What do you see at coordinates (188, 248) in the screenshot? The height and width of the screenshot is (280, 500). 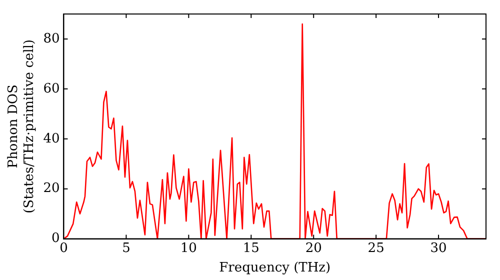 I see `x-tick-label: 10` at bounding box center [188, 248].